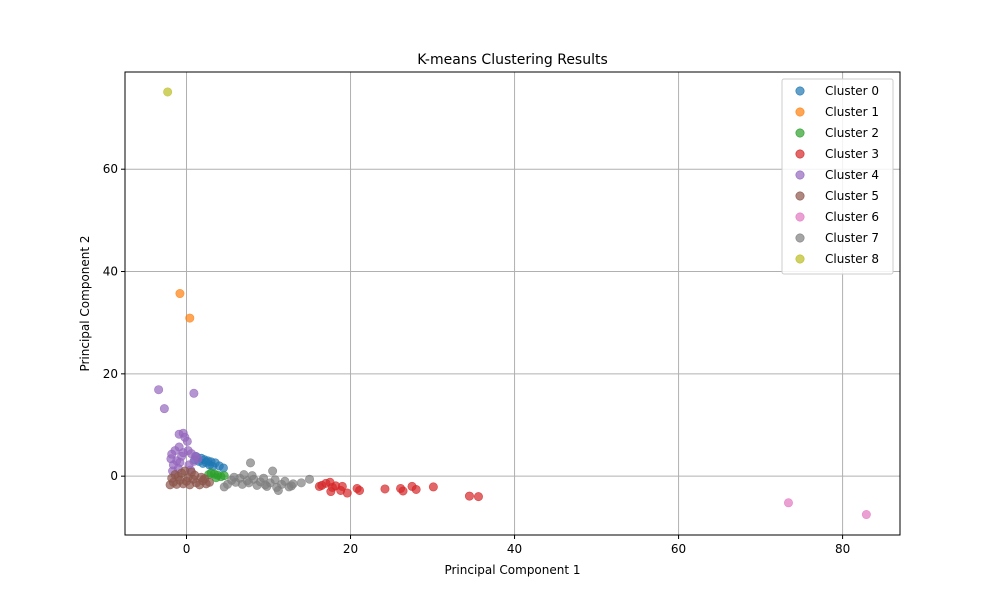  Describe the element at coordinates (852, 154) in the screenshot. I see `legend-entry: Cluster 3` at that location.